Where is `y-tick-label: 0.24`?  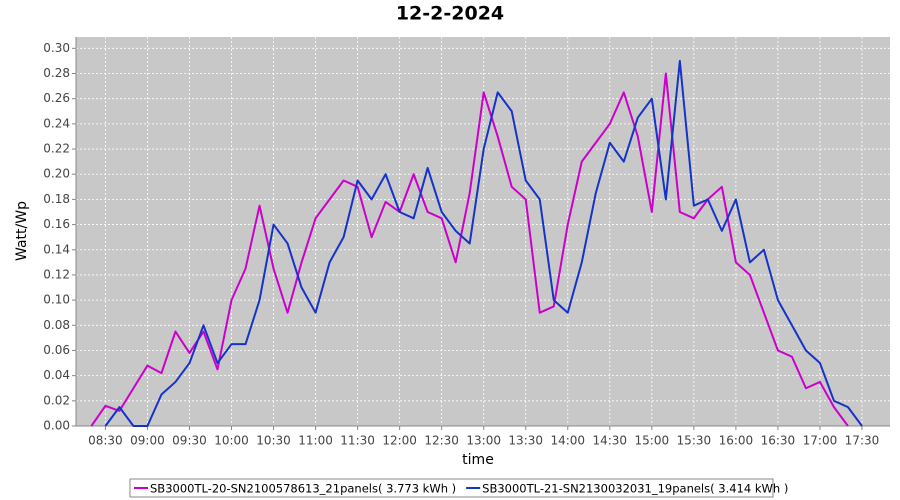
y-tick-label: 0.24 is located at coordinates (56, 123).